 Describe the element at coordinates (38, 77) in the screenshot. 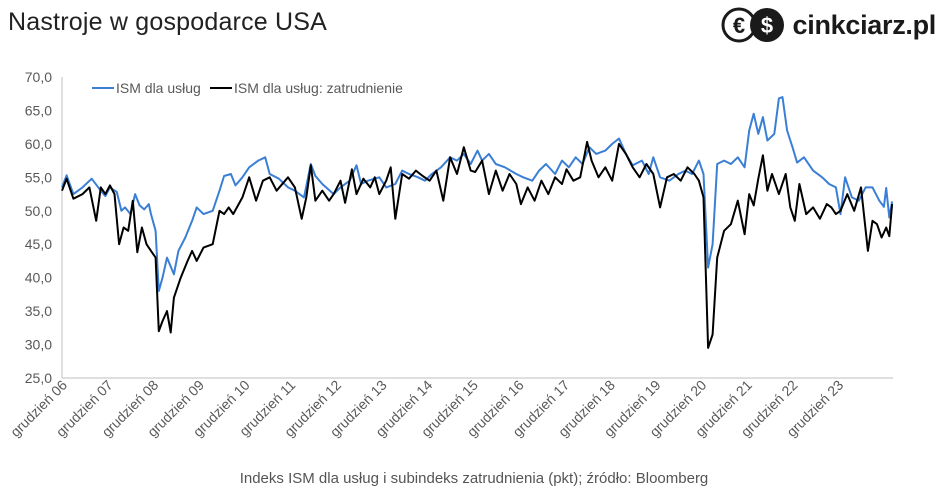

I see `y-tick-label: 70,0` at that location.